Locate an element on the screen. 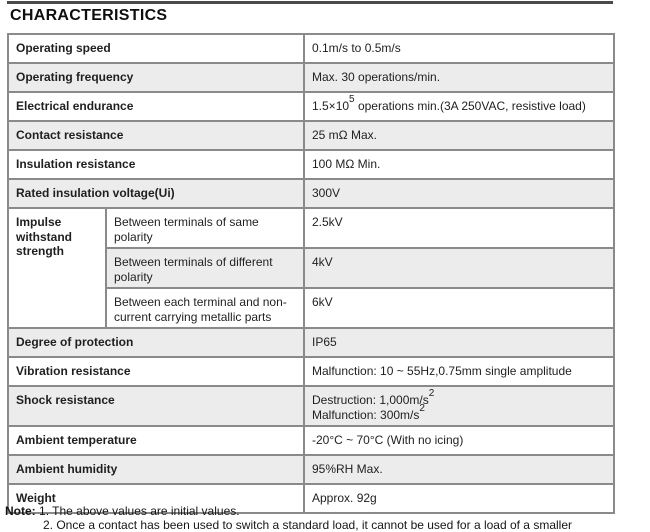 The image size is (650, 532). row-label: Ambient humidity is located at coordinates (156, 469).